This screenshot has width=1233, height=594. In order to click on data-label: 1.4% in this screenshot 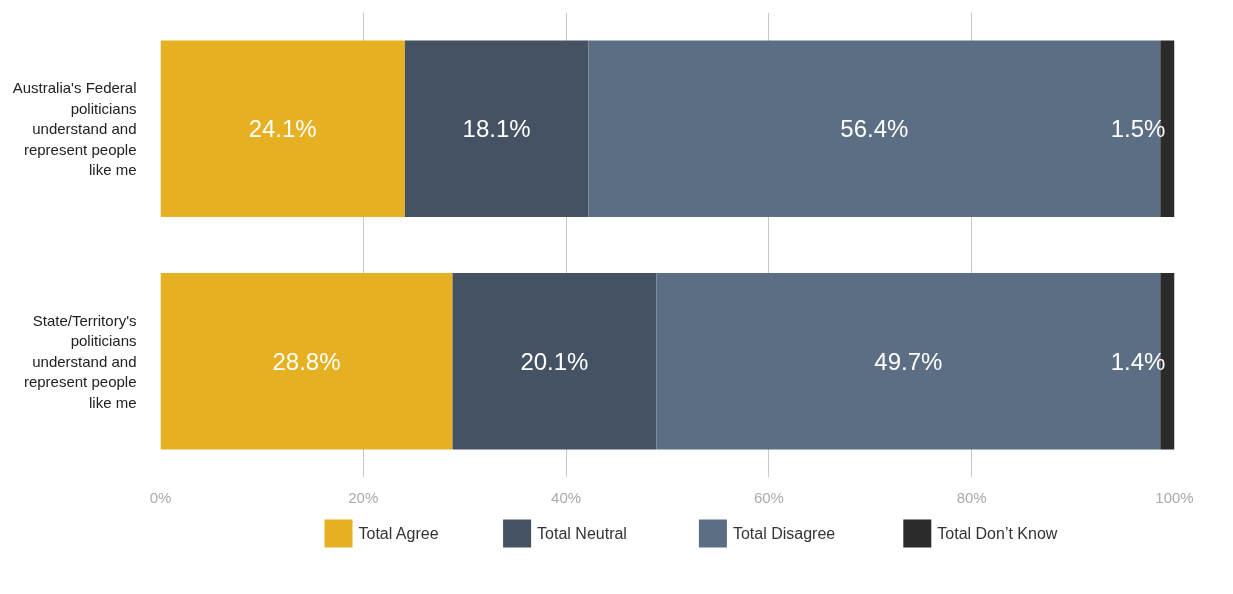, I will do `click(1138, 361)`.